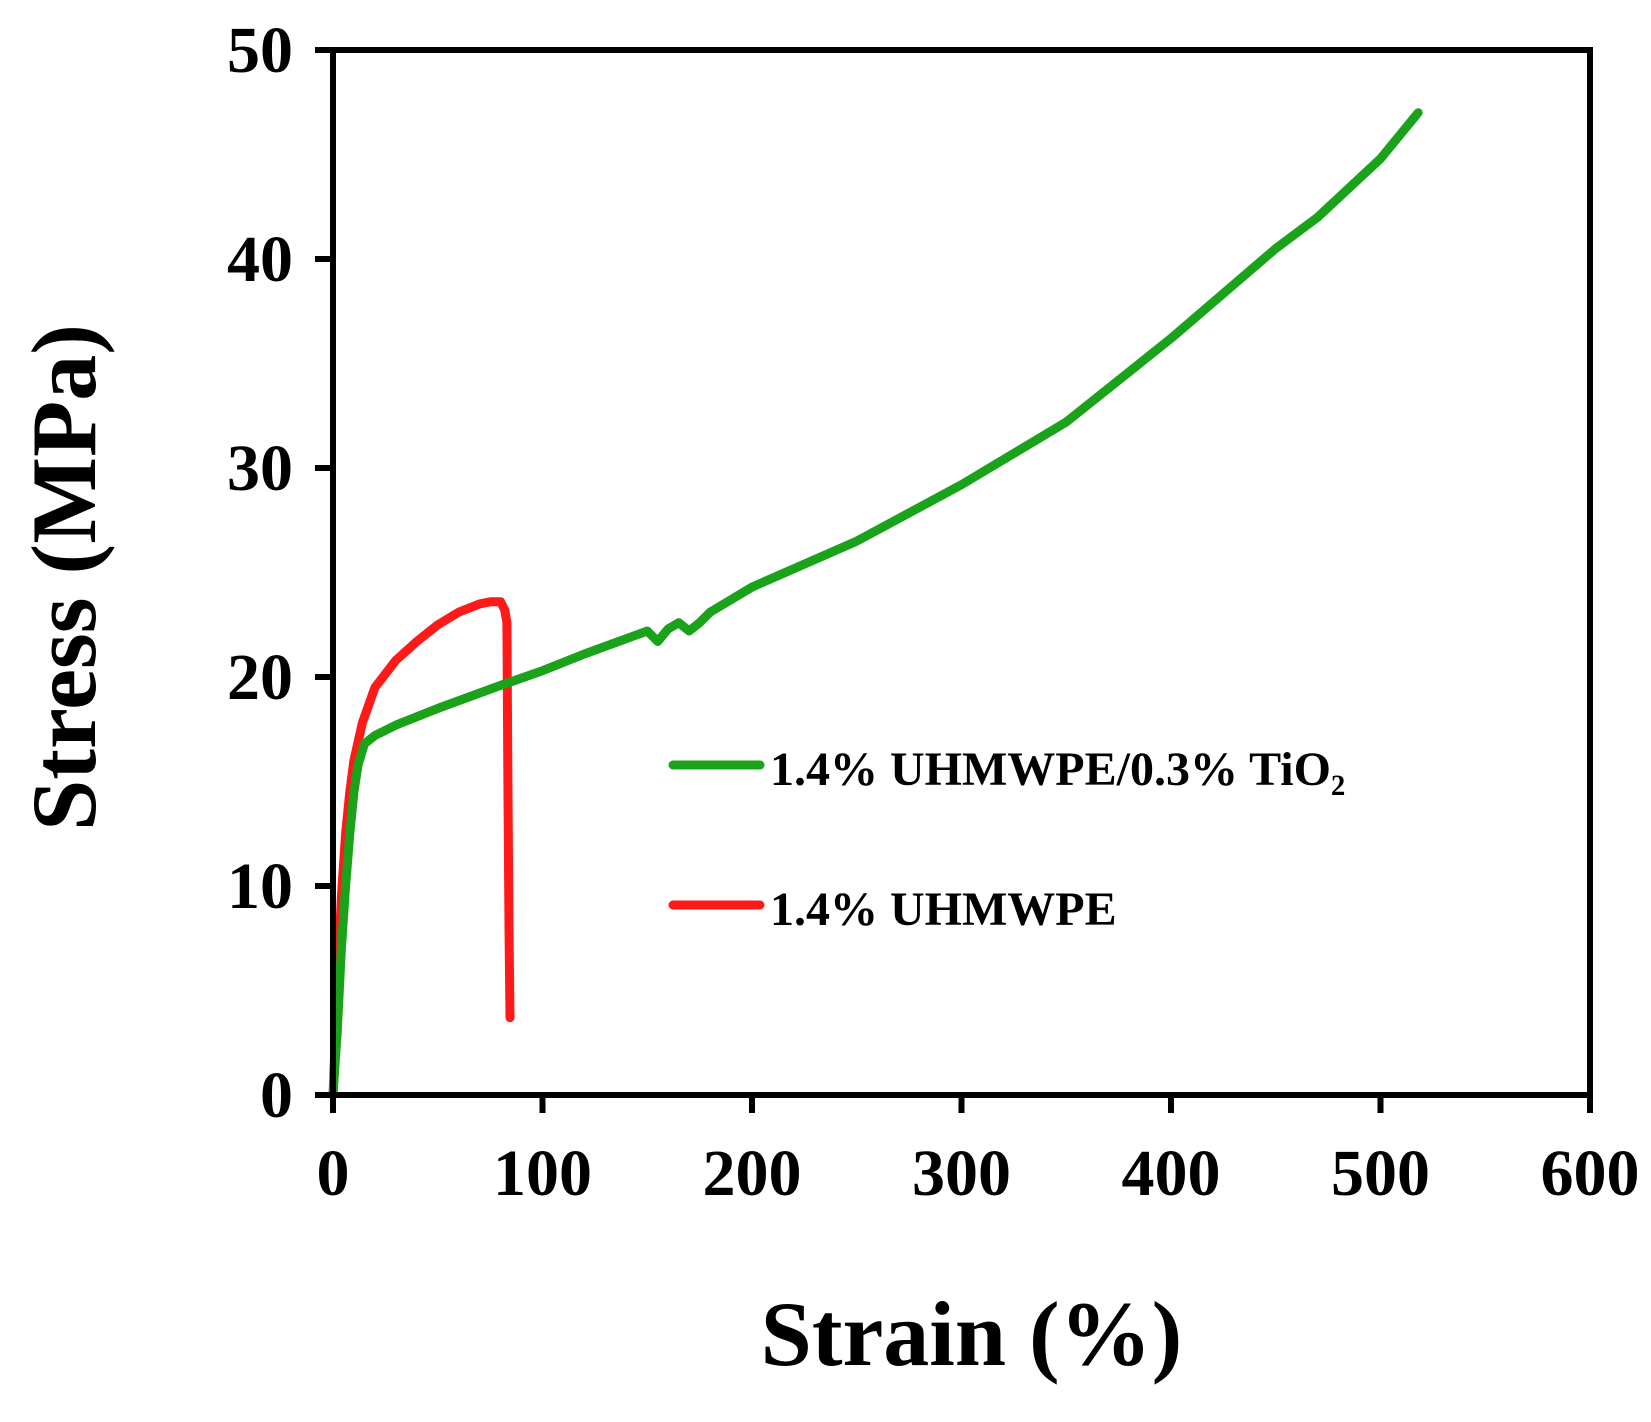 Image resolution: width=1651 pixels, height=1422 pixels. I want to click on x-tick-label: 300, so click(961, 1173).